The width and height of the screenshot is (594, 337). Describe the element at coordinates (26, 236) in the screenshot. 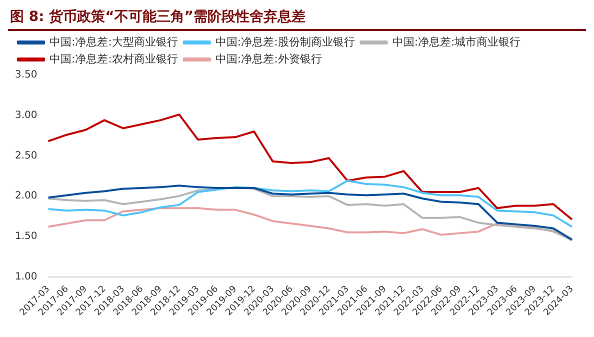

I see `y-tick-label: 1.50` at that location.